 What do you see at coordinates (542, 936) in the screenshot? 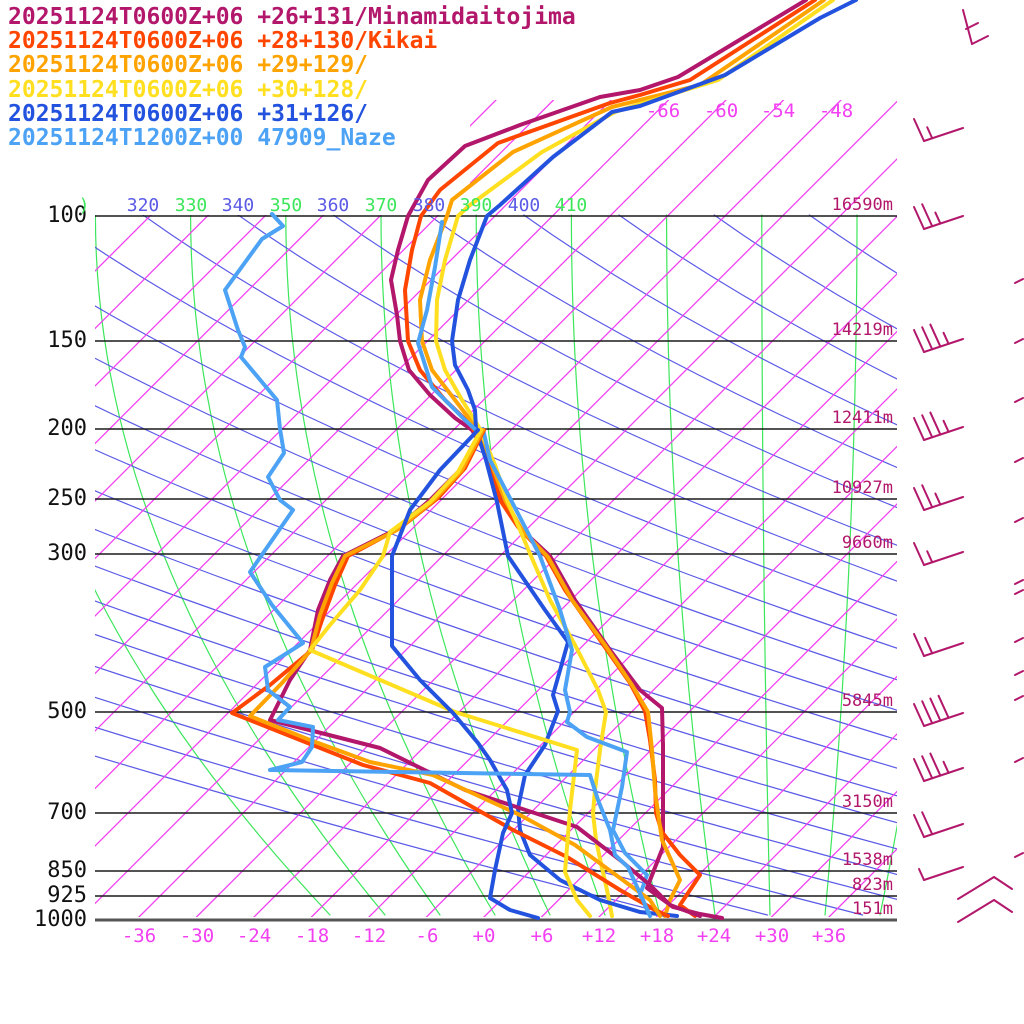
I see `temp-label-+6: +6` at bounding box center [542, 936].